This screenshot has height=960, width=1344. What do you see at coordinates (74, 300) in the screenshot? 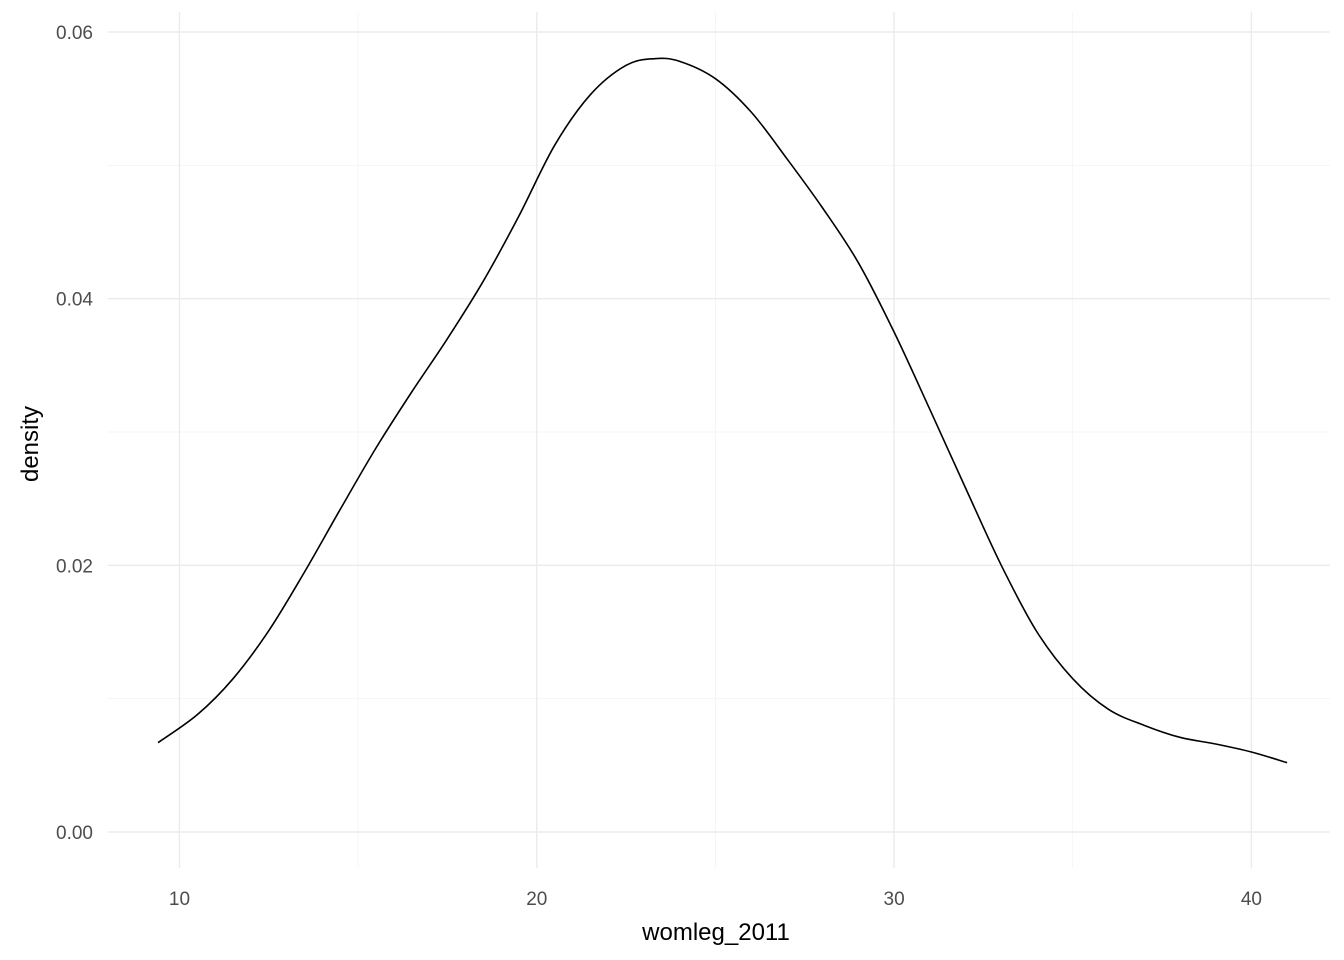
I see `y-tick-label: 0.04` at bounding box center [74, 300].